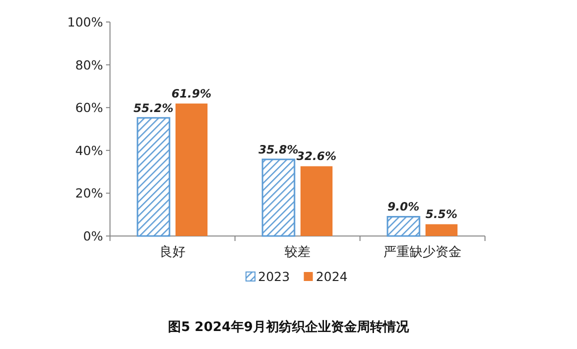  What do you see at coordinates (192, 93) in the screenshot?
I see `data-label: 61.9%` at bounding box center [192, 93].